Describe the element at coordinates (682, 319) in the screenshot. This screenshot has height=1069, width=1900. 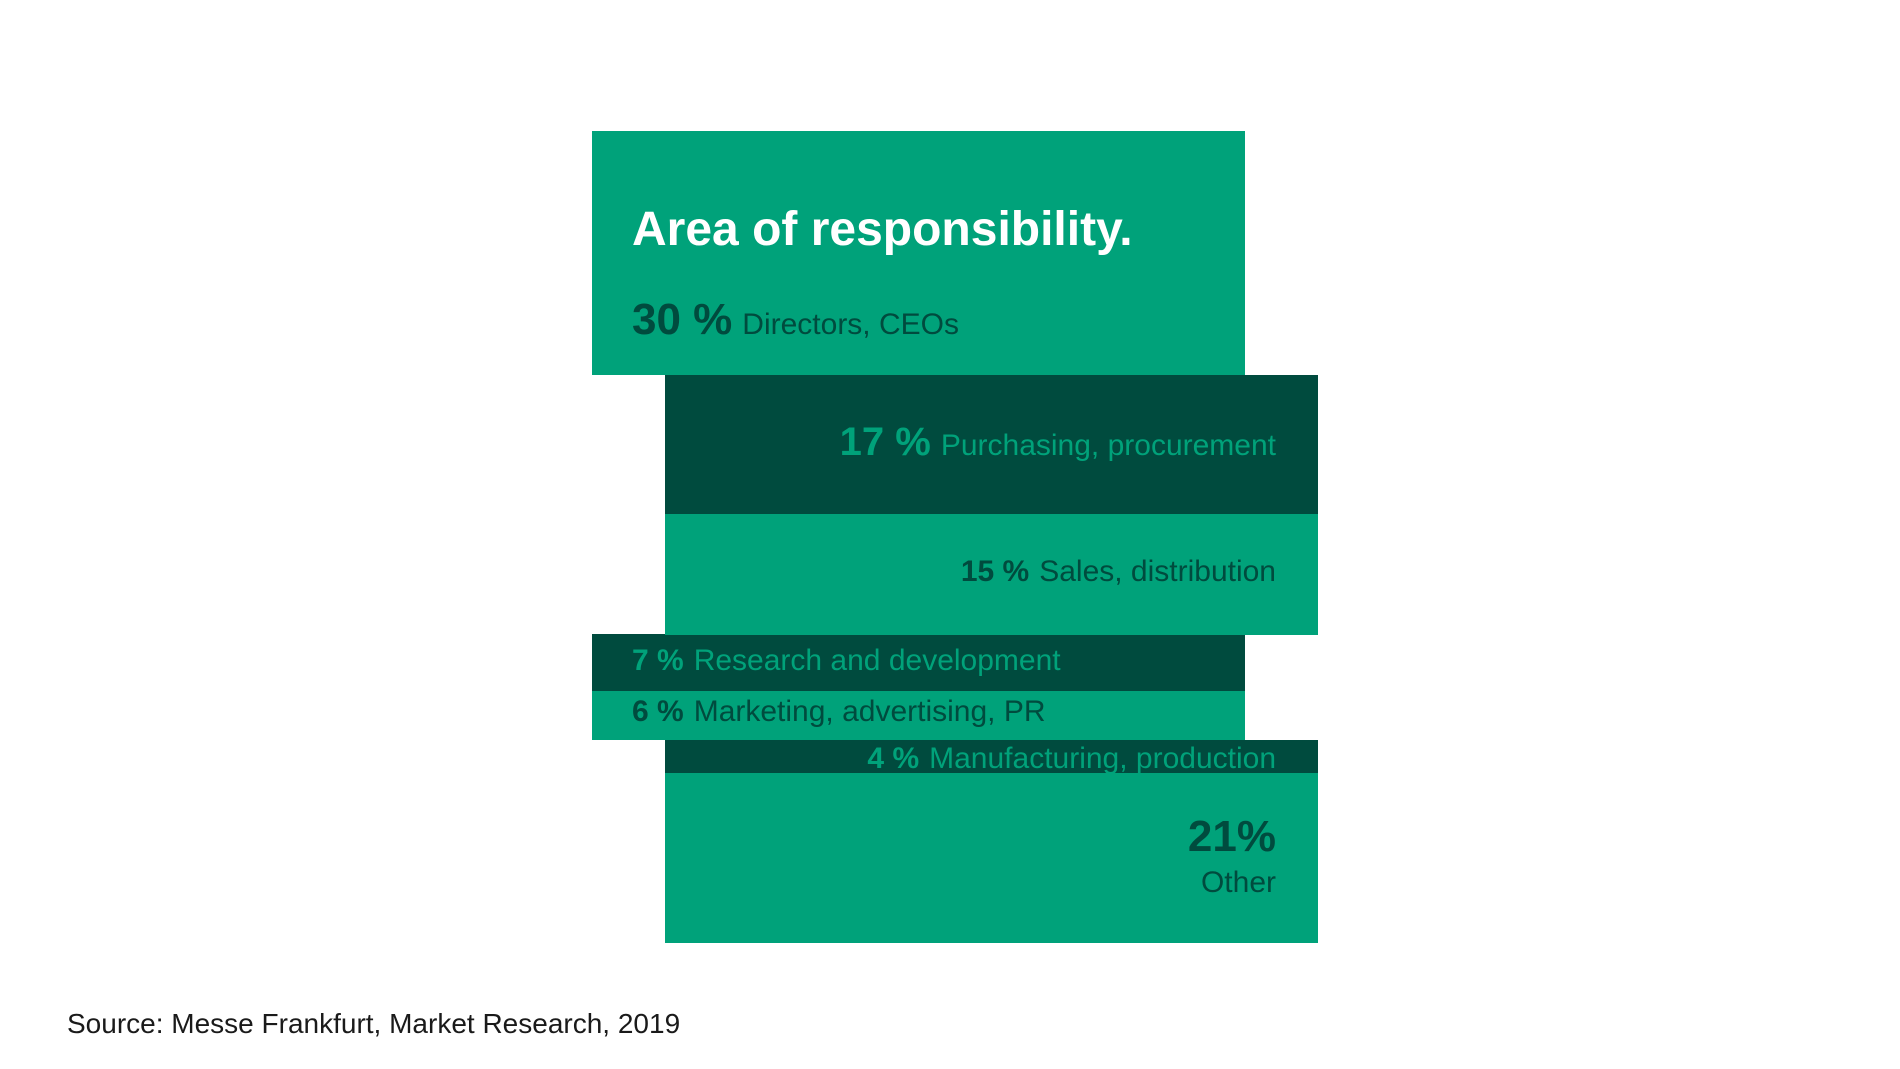
I see `value-label: 30 %` at that location.